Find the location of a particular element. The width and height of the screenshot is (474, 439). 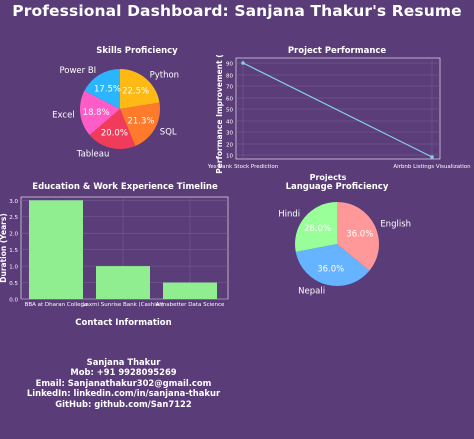

language-slice-hindi is located at coordinates (316, 227).